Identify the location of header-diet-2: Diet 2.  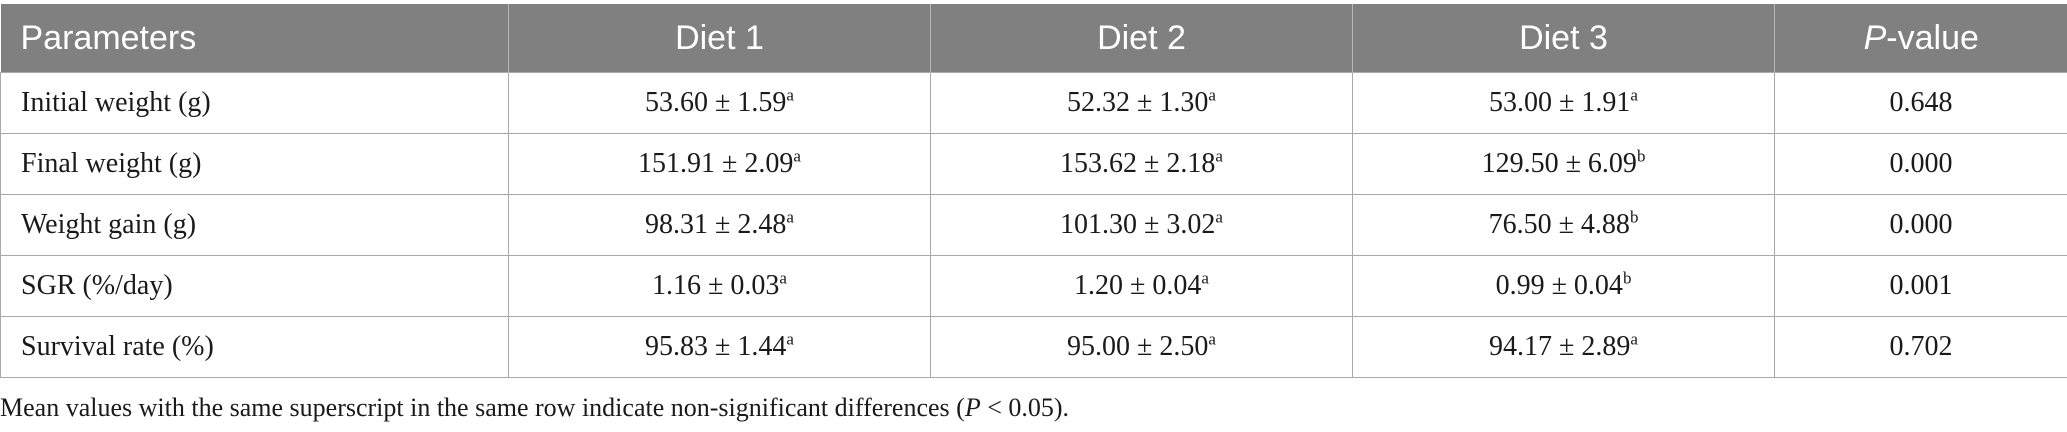
(1141, 38).